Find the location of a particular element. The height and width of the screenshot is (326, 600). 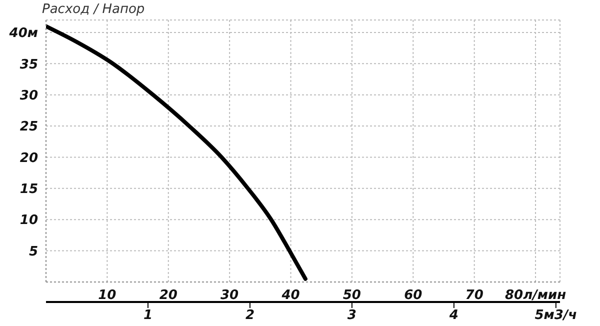

x-tick-label: 30 is located at coordinates (229, 296).